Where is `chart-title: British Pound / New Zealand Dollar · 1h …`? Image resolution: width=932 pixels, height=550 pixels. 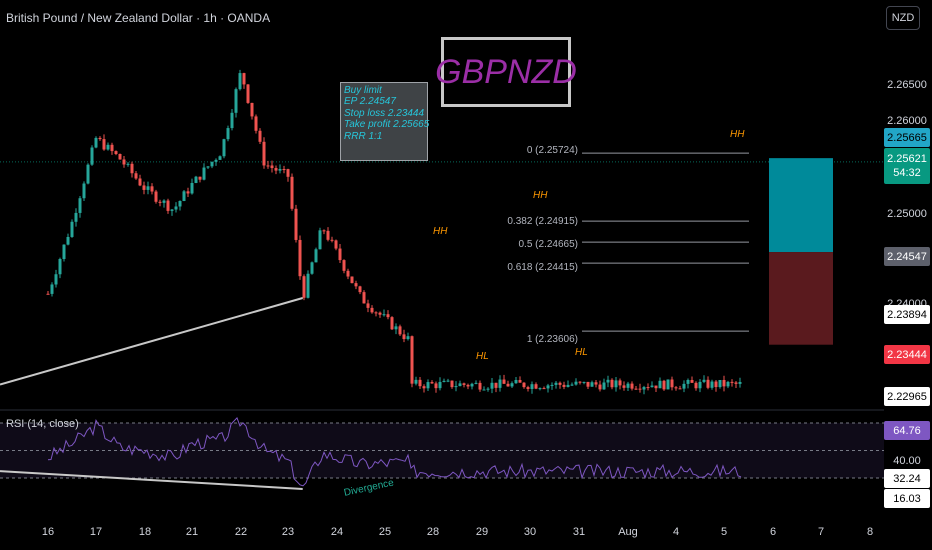
chart-title: British Pound / New Zealand Dollar · 1h … is located at coordinates (138, 18).